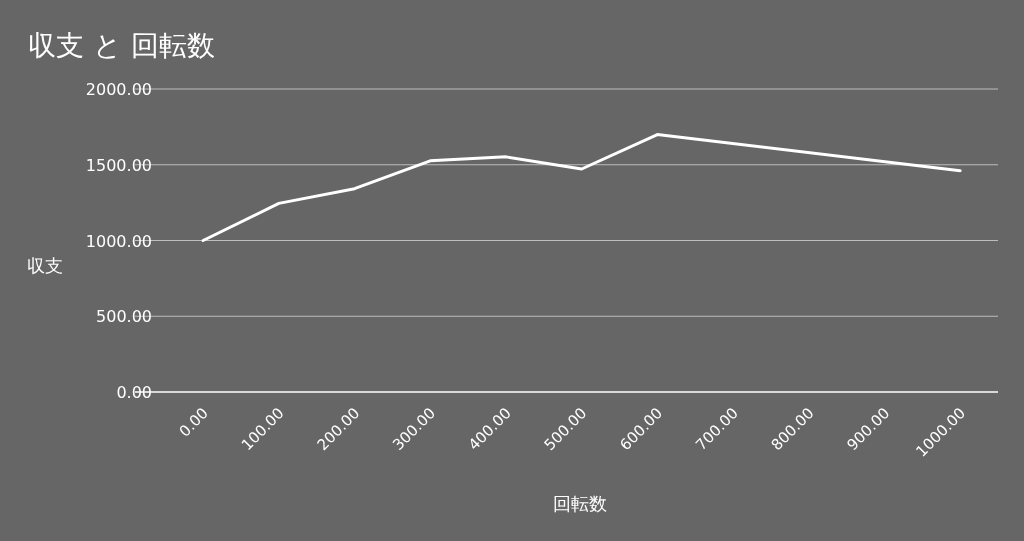 The image size is (1024, 541). Describe the element at coordinates (581, 187) in the screenshot. I see `line-series` at that location.